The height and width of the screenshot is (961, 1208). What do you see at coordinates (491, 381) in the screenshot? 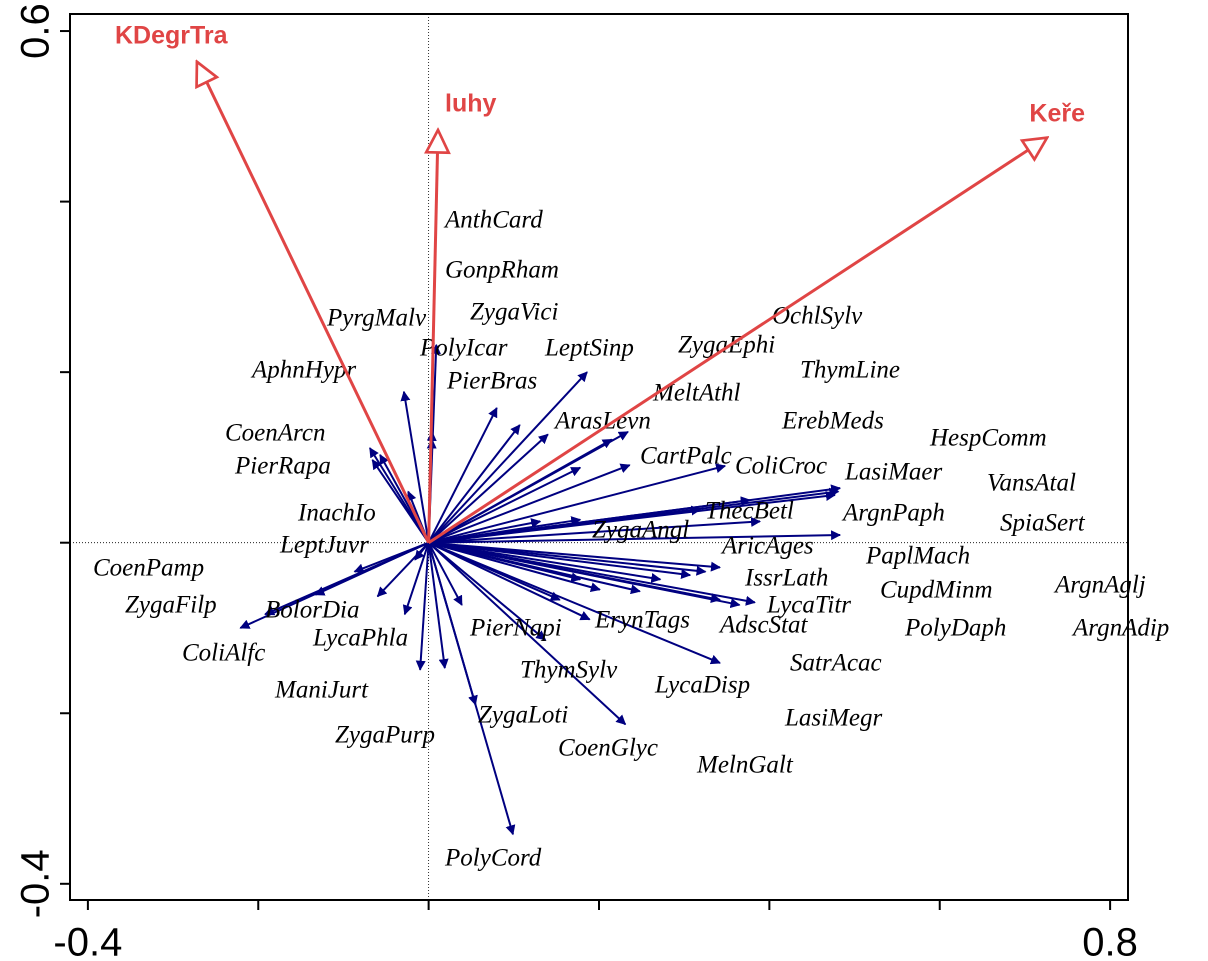
I see `species-label: PierBras` at bounding box center [491, 381].